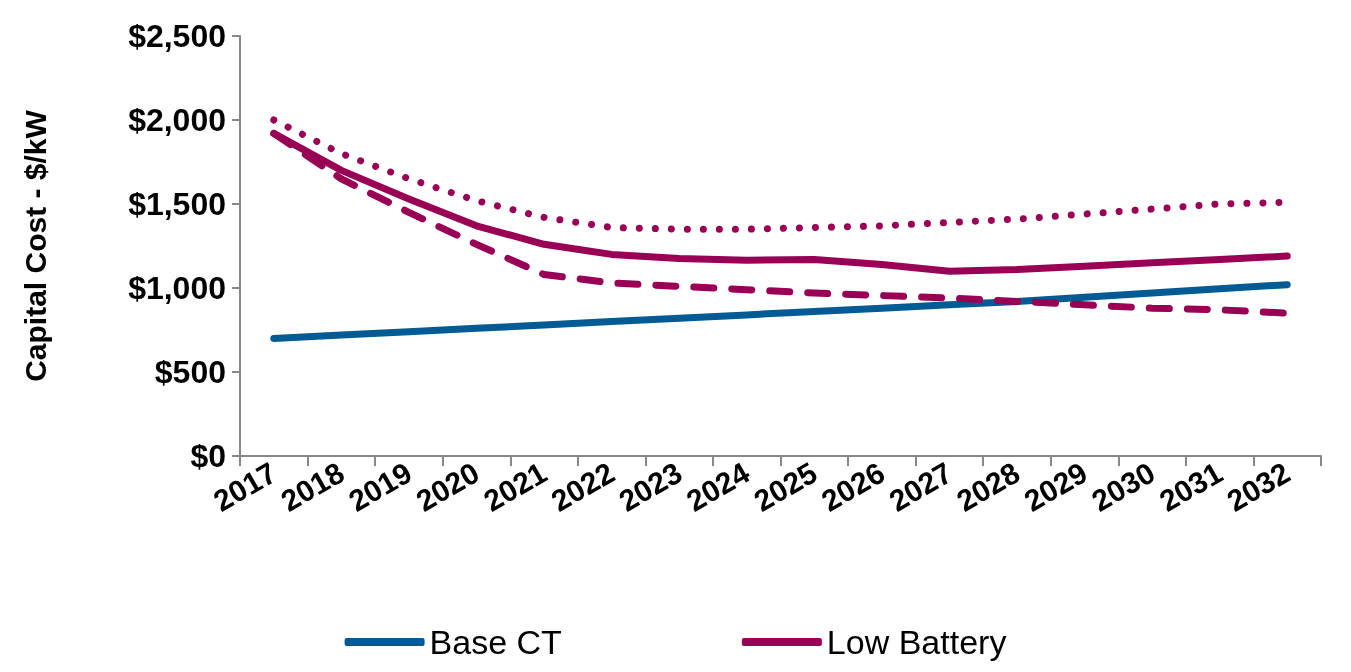 The height and width of the screenshot is (672, 1351). I want to click on y-tick-label: $1,500, so click(177, 204).